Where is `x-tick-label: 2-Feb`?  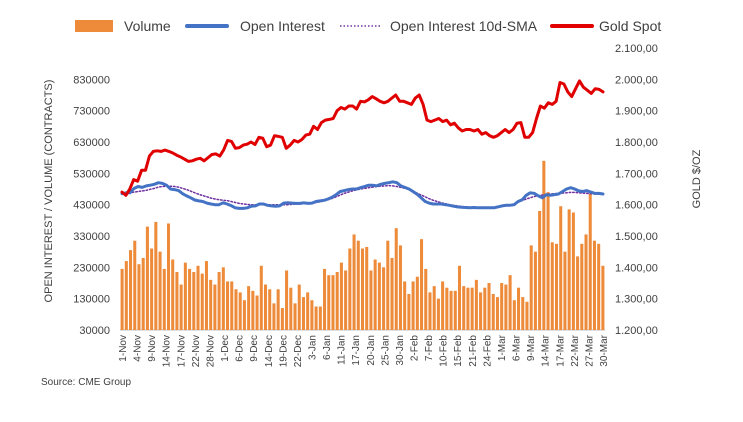
x-tick-label: 2-Feb is located at coordinates (415, 348).